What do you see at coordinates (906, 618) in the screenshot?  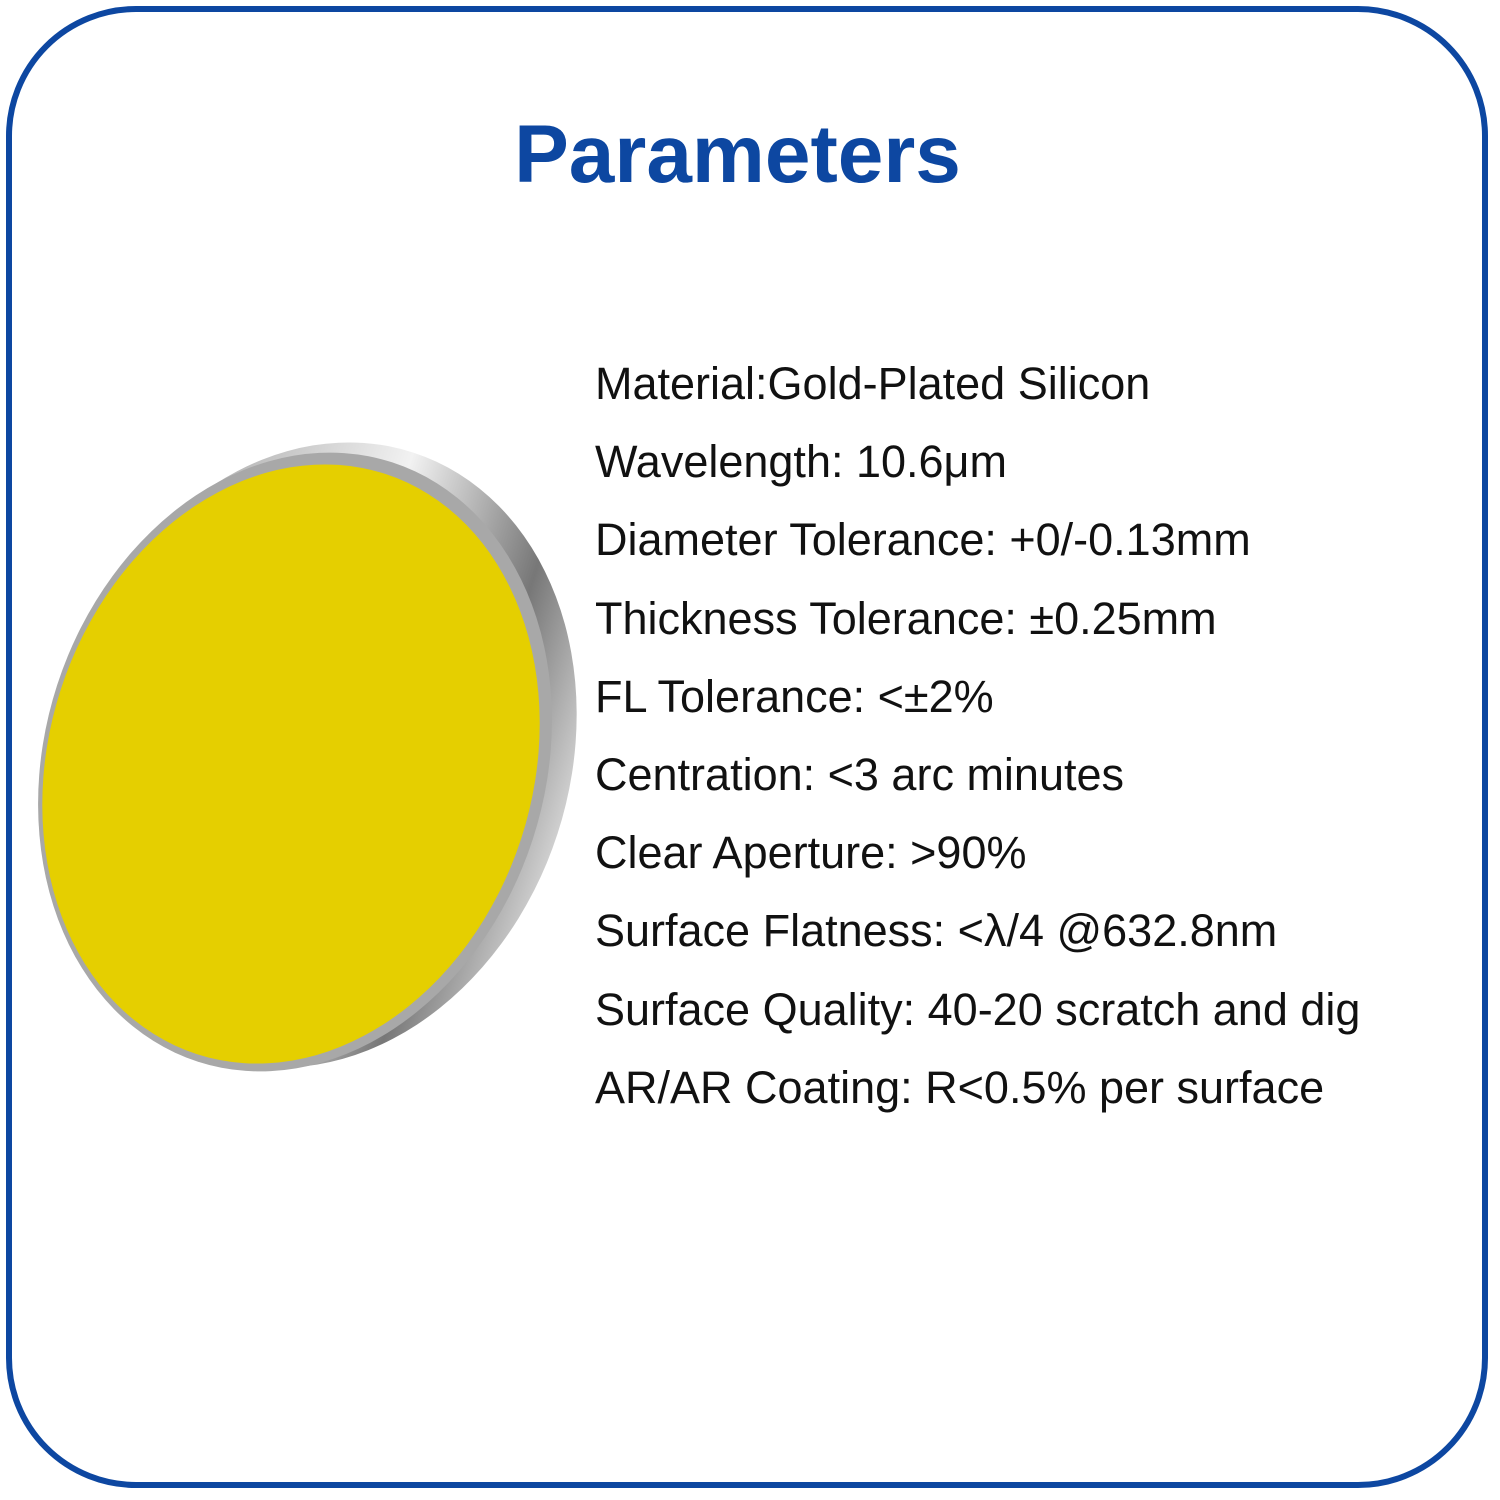 I see `parameter: Thickness Tolerance: ±0.25mm` at bounding box center [906, 618].